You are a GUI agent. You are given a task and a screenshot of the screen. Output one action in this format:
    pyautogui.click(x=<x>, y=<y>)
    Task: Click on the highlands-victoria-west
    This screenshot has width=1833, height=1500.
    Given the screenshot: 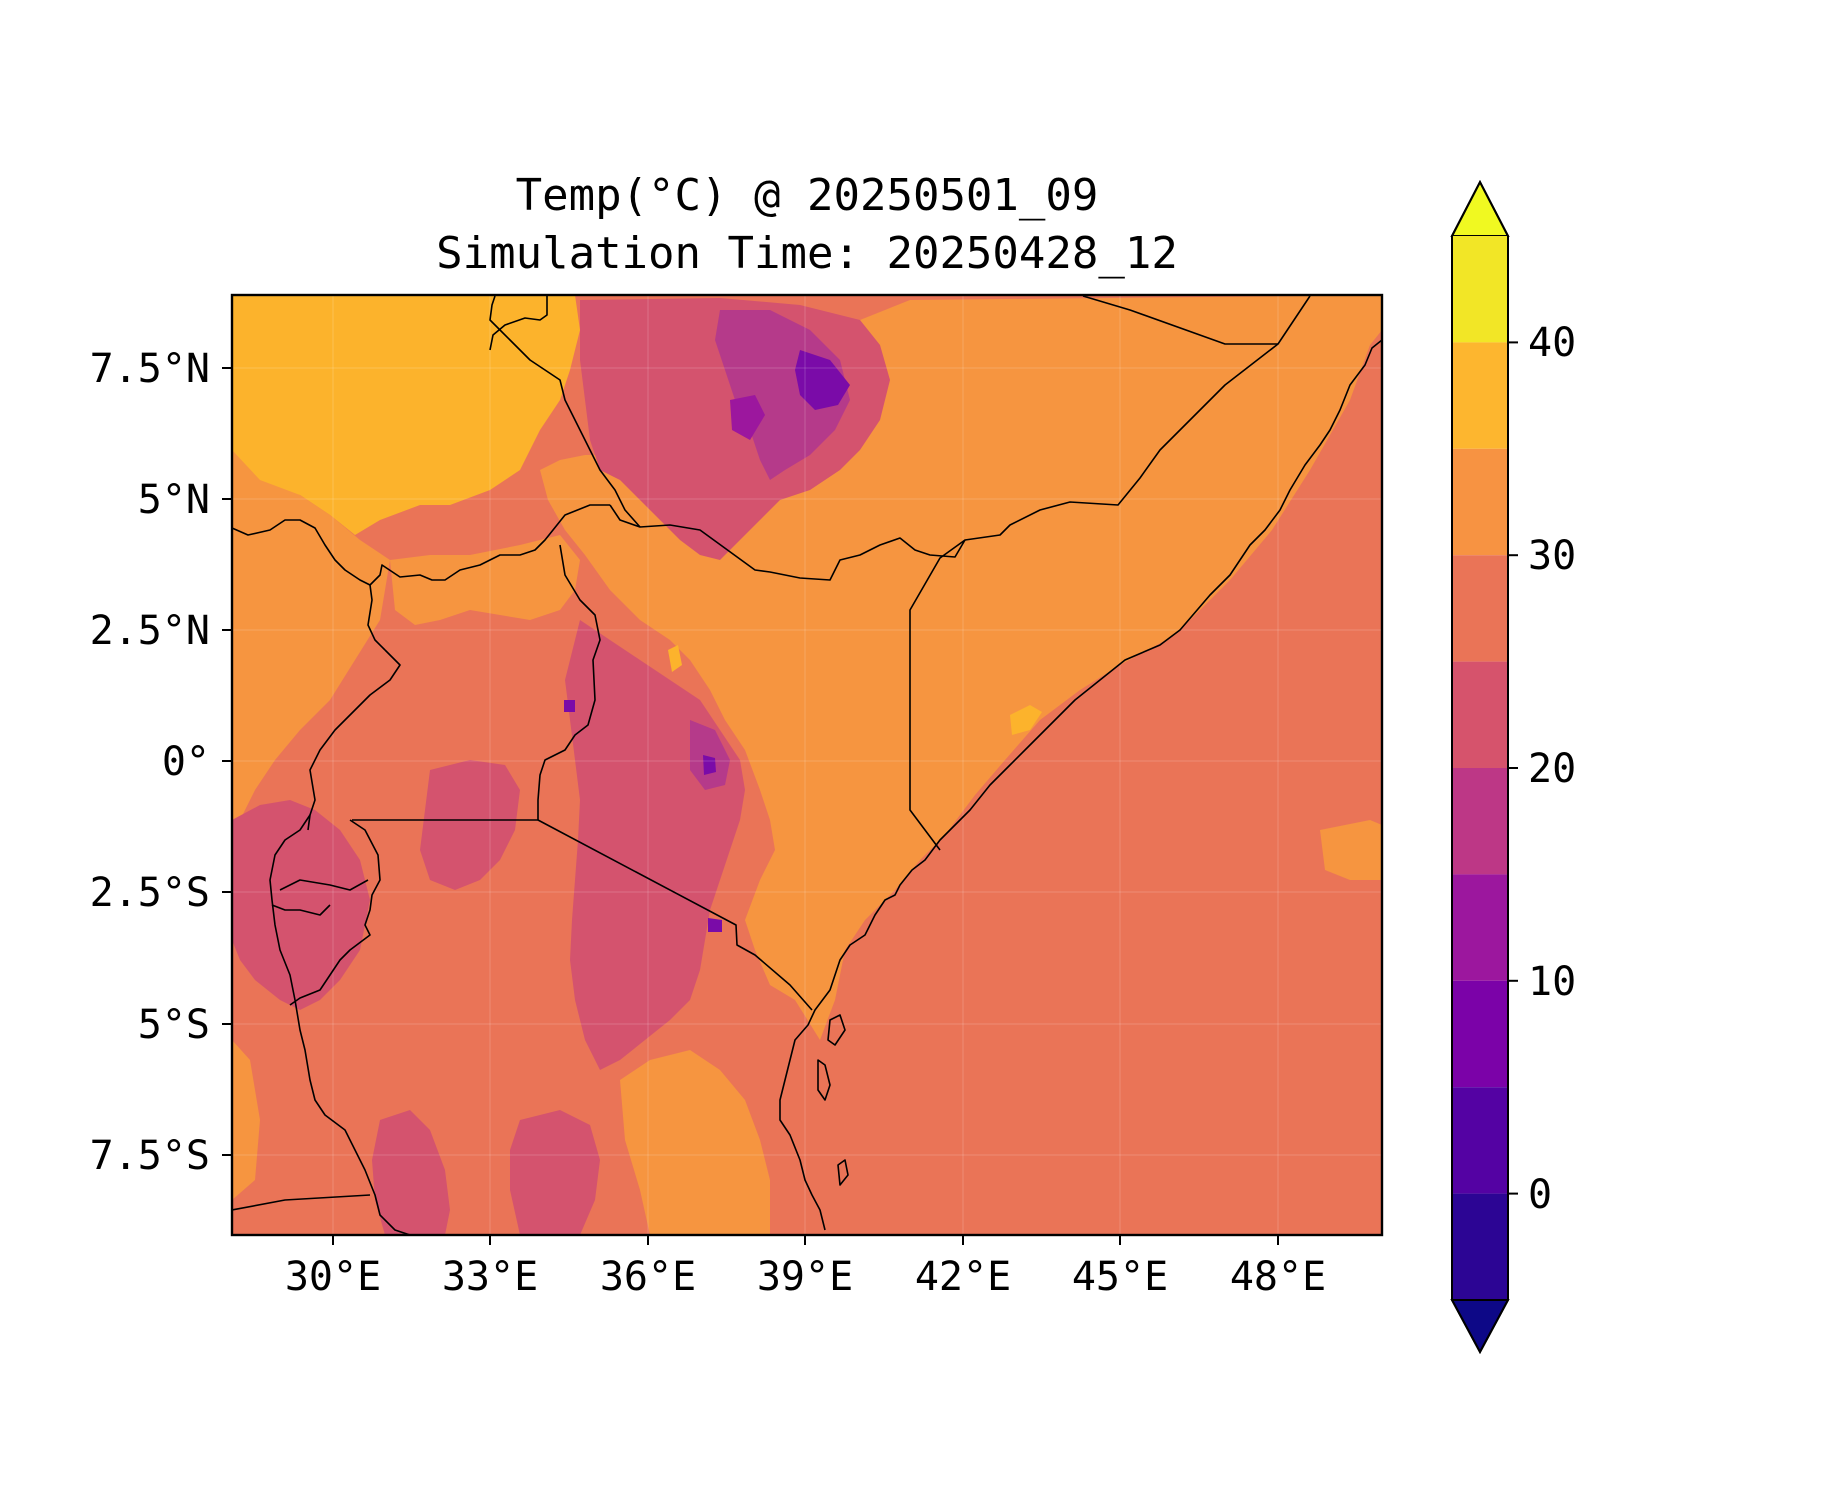 What is the action you would take?
    pyautogui.click(x=470, y=825)
    